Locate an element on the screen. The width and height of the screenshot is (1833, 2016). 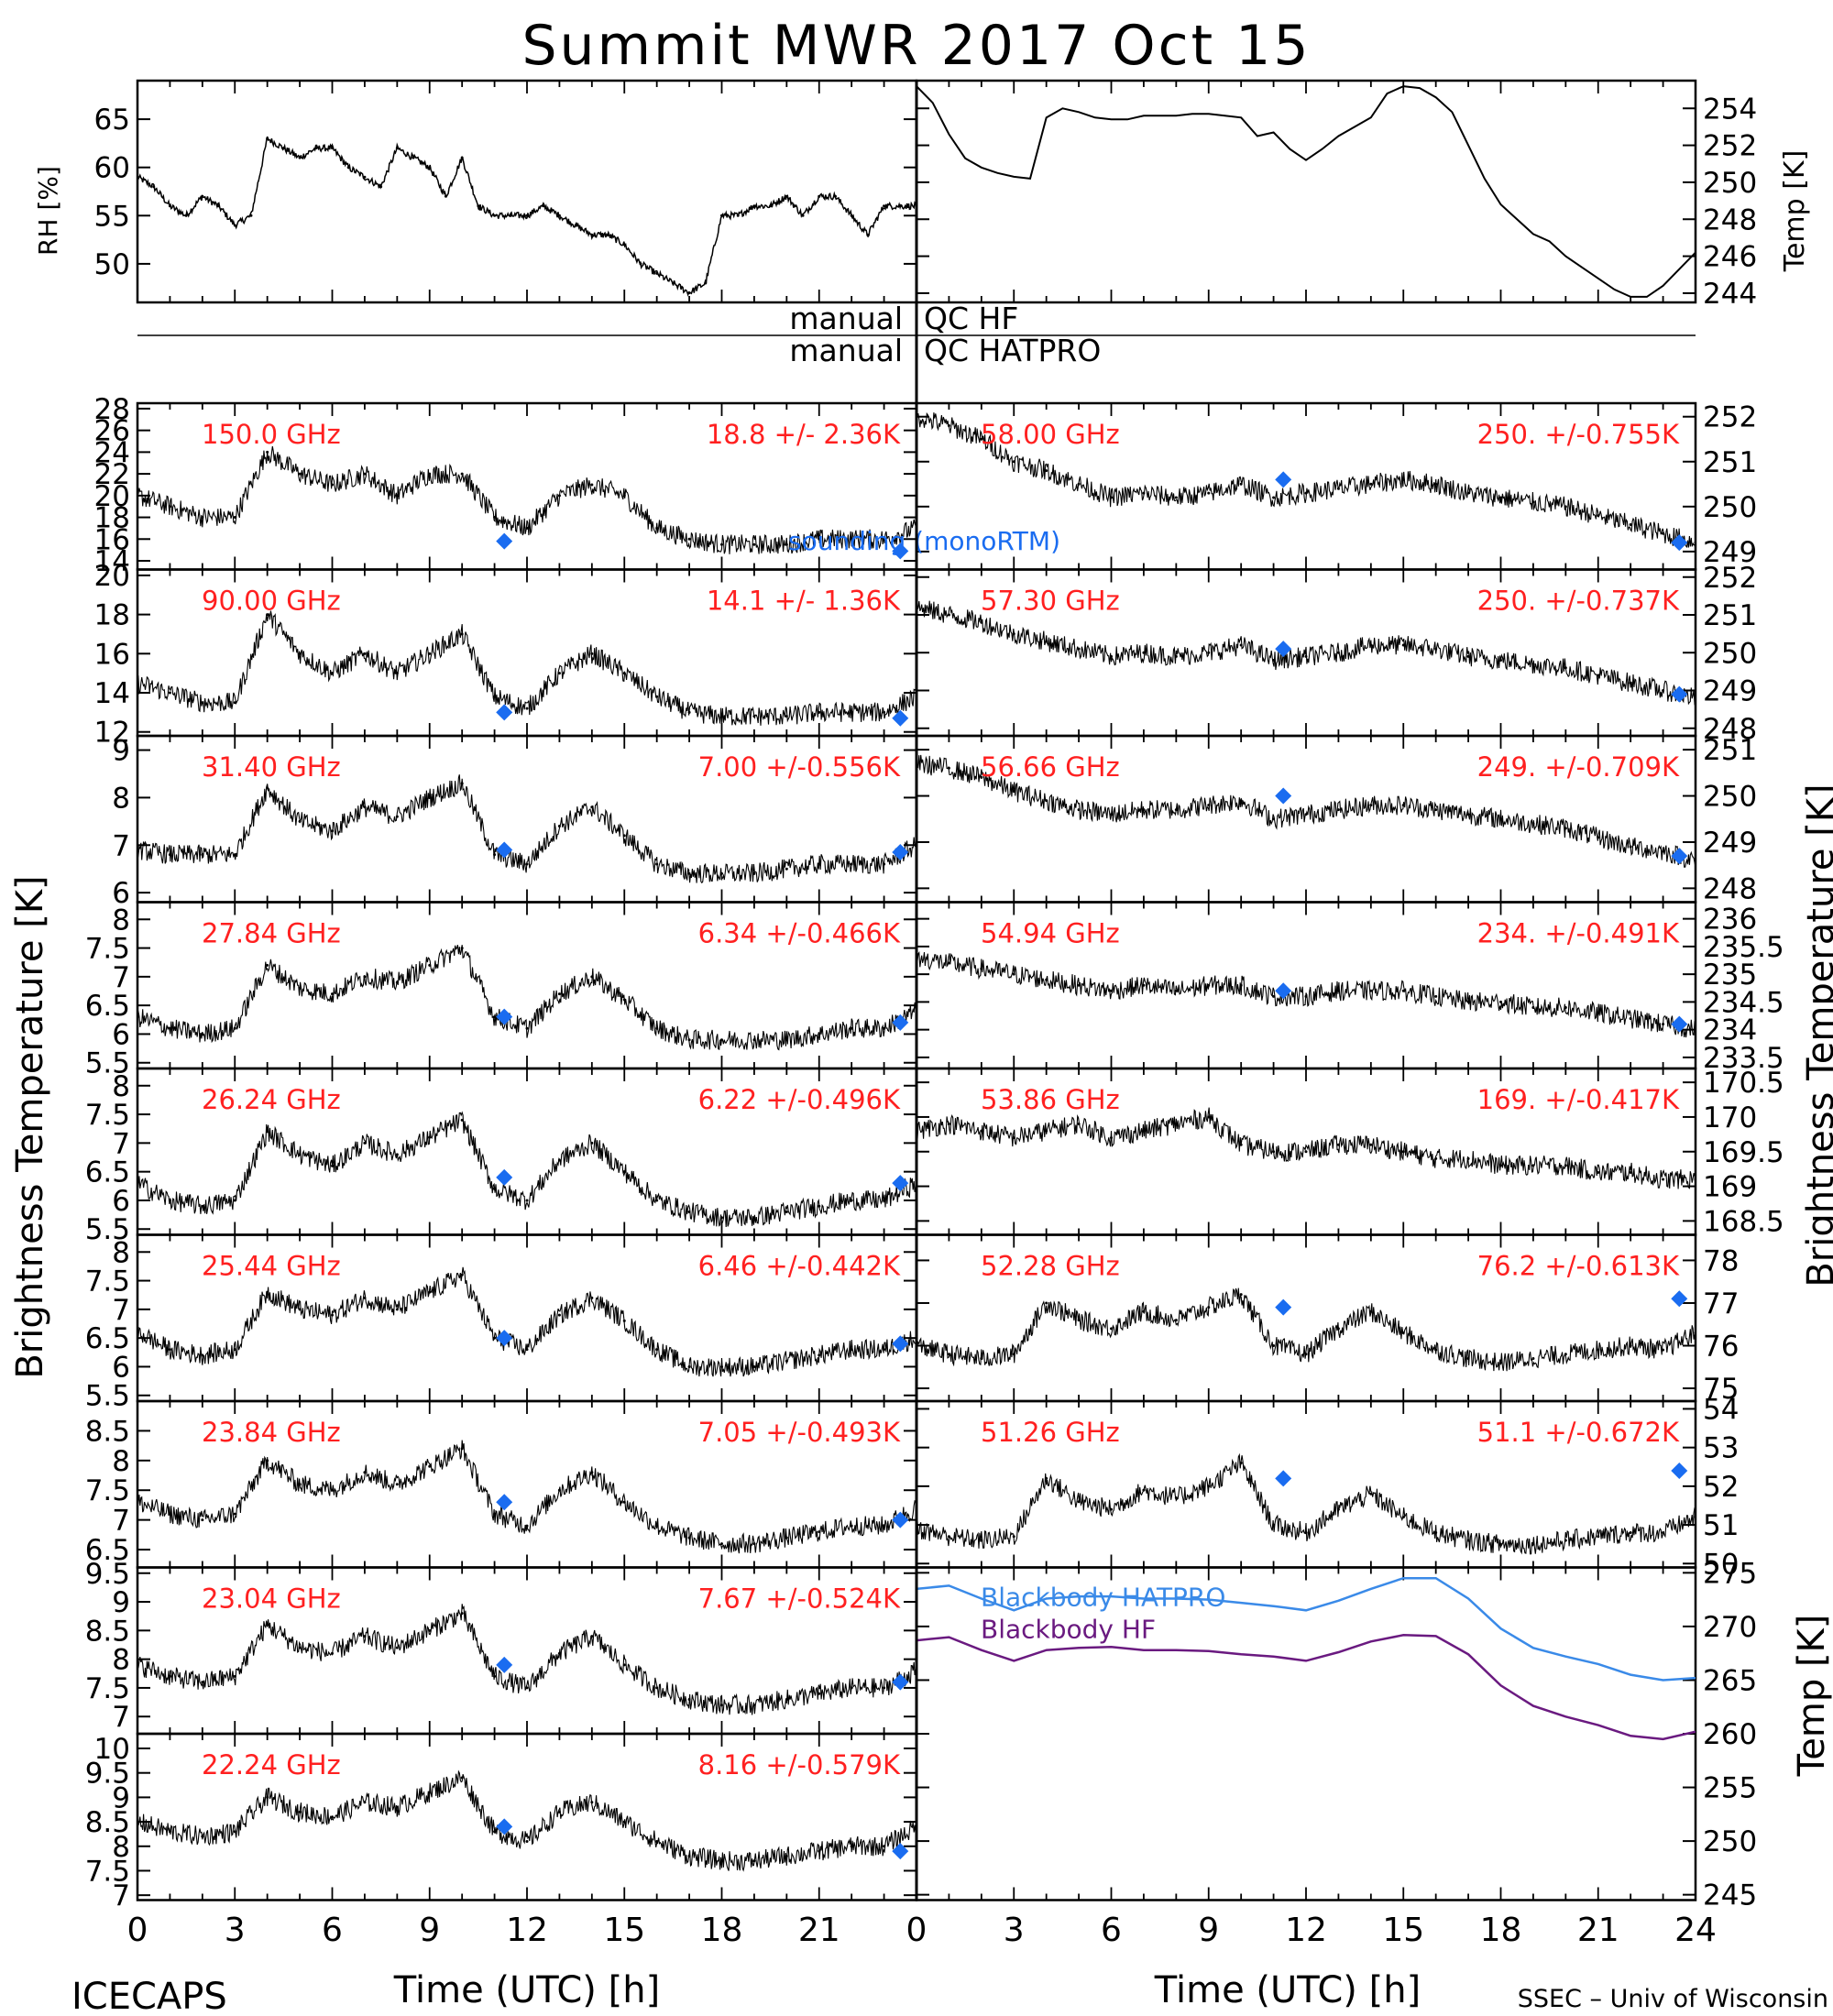
y-tick-label: 28 is located at coordinates (112, 409).